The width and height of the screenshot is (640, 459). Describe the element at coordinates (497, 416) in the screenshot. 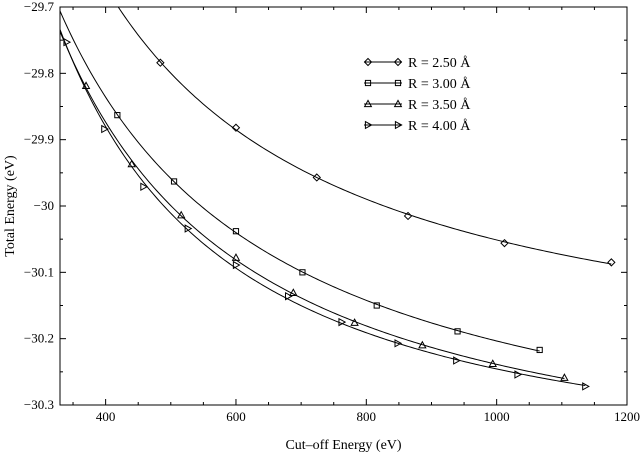

I see `x-tick-label: 1000` at that location.